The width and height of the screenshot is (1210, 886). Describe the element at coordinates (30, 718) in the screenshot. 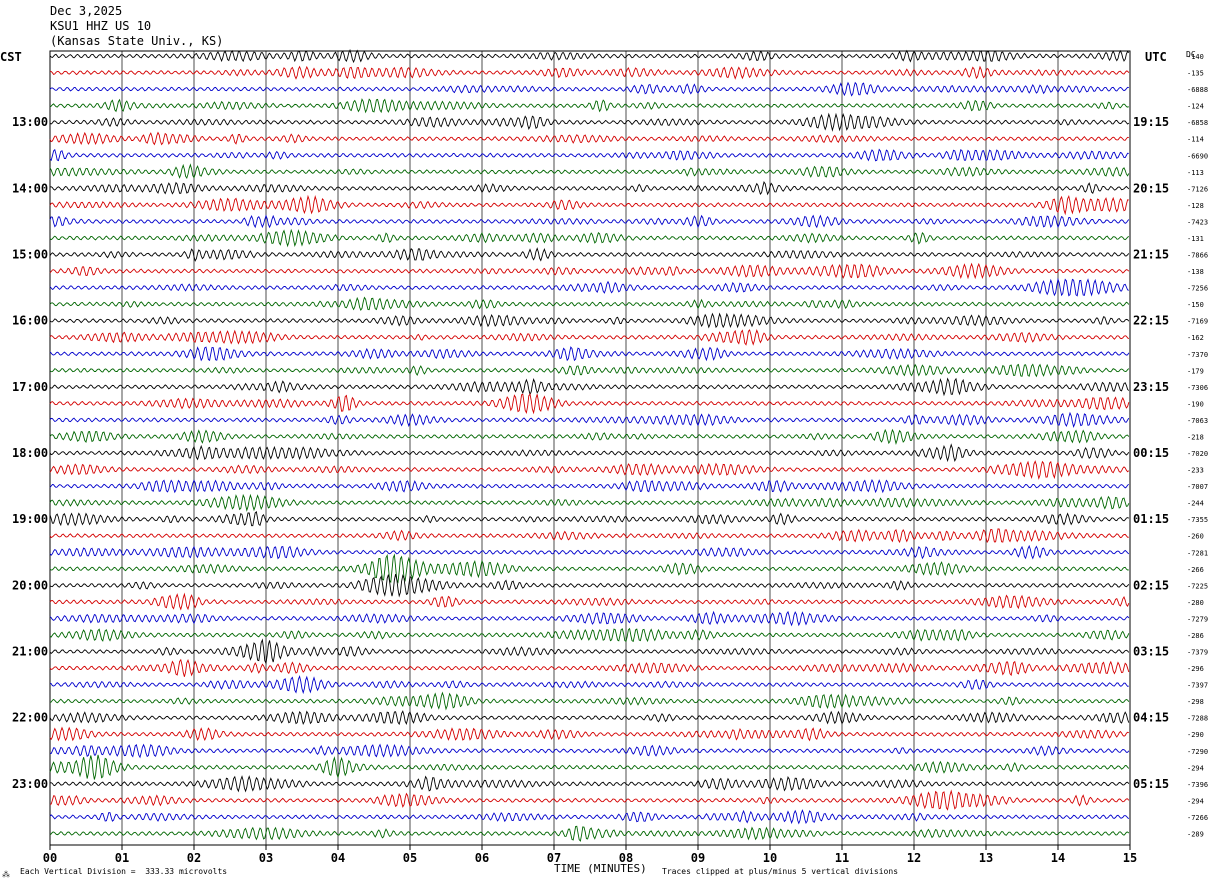

I see `left-hour-label: 22:00` at that location.